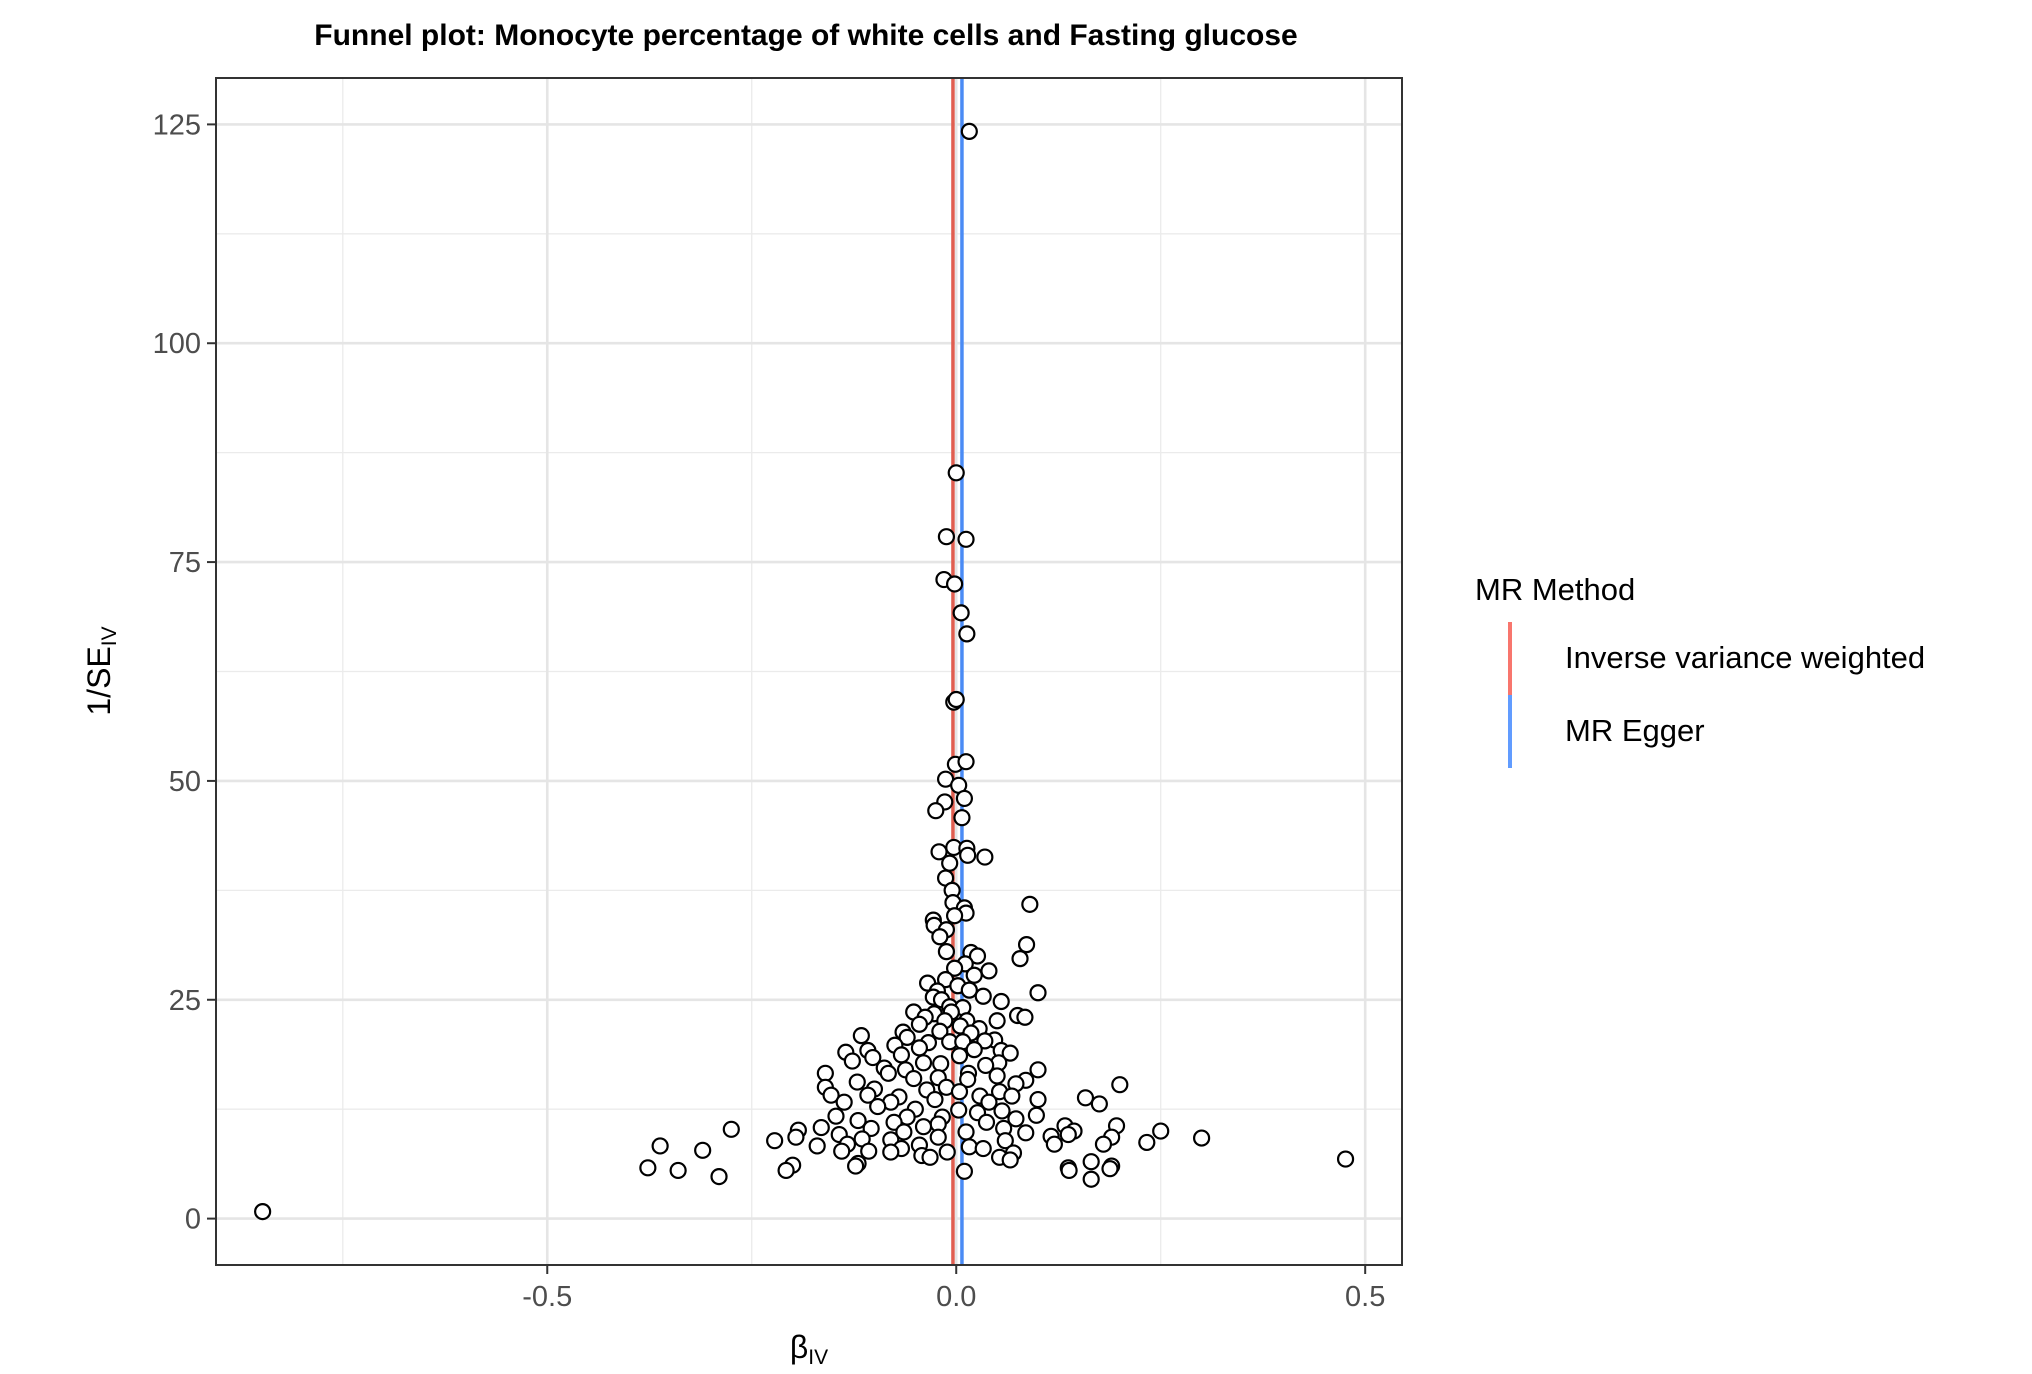  Describe the element at coordinates (1365, 1297) in the screenshot. I see `x-tick-label: 0.5` at that location.